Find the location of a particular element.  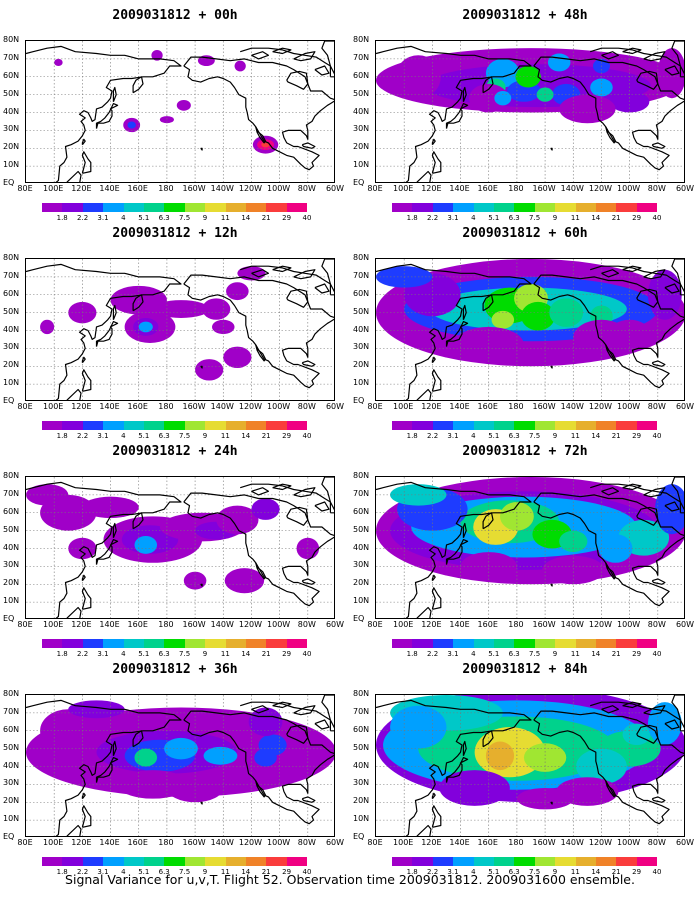

colorbar-tick-label: 5.1 is located at coordinates (144, 654).